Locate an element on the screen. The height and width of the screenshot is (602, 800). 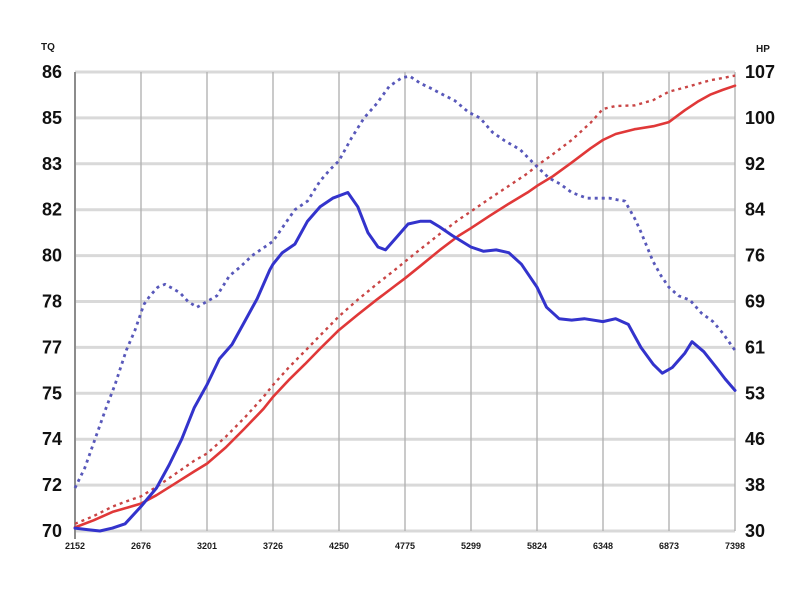
x-axis-tick: 2152 is located at coordinates (75, 546).